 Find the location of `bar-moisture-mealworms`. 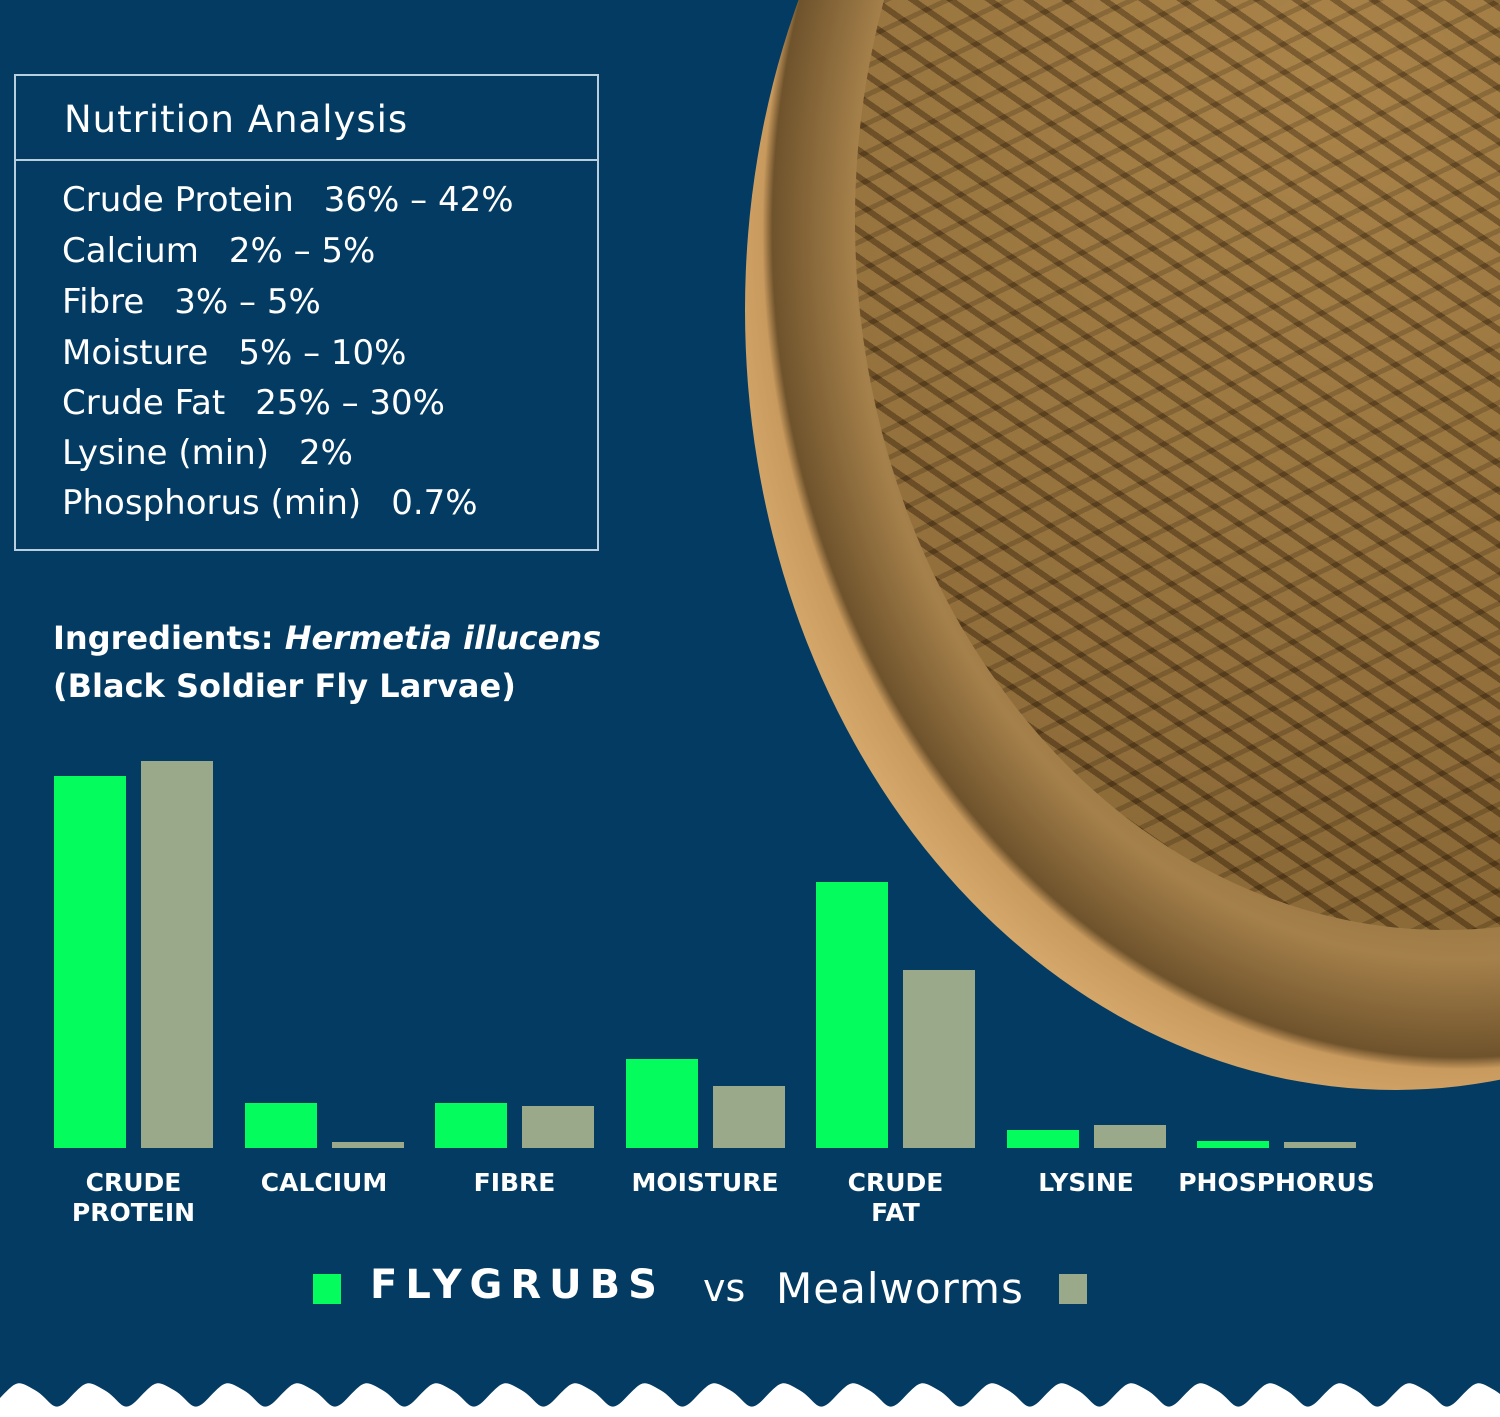

bar-moisture-mealworms is located at coordinates (748, 1117).